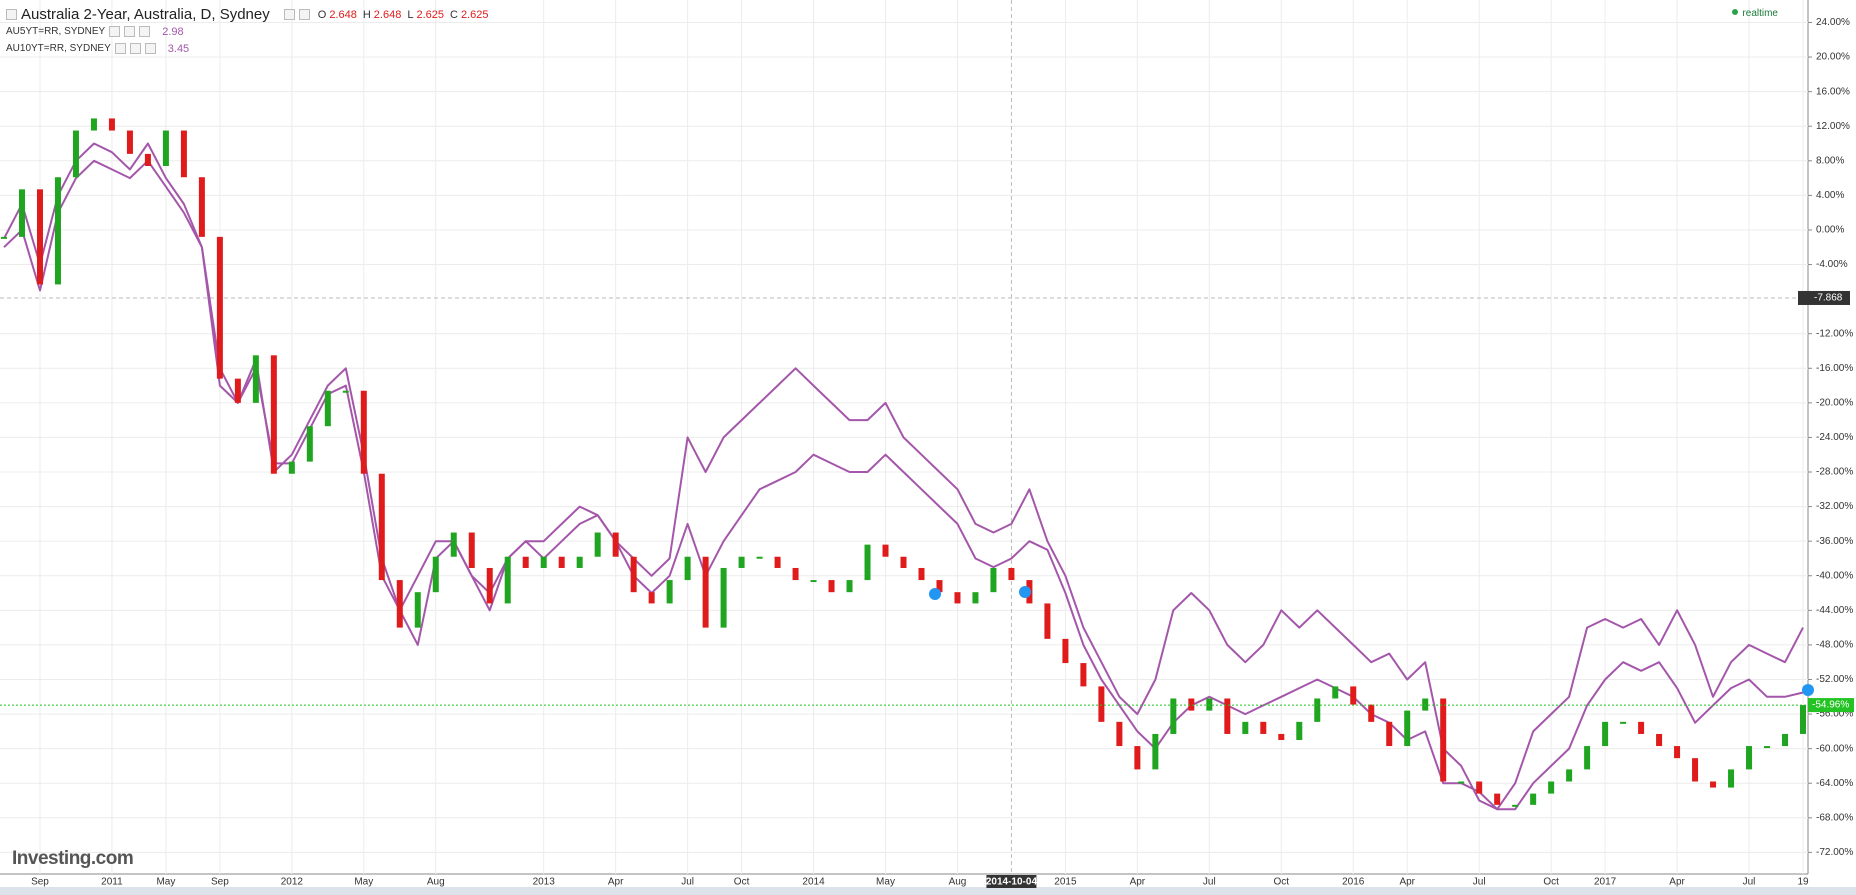  I want to click on chart-title: Australia 2-Year, Australia, D, Sydney, so click(145, 14).